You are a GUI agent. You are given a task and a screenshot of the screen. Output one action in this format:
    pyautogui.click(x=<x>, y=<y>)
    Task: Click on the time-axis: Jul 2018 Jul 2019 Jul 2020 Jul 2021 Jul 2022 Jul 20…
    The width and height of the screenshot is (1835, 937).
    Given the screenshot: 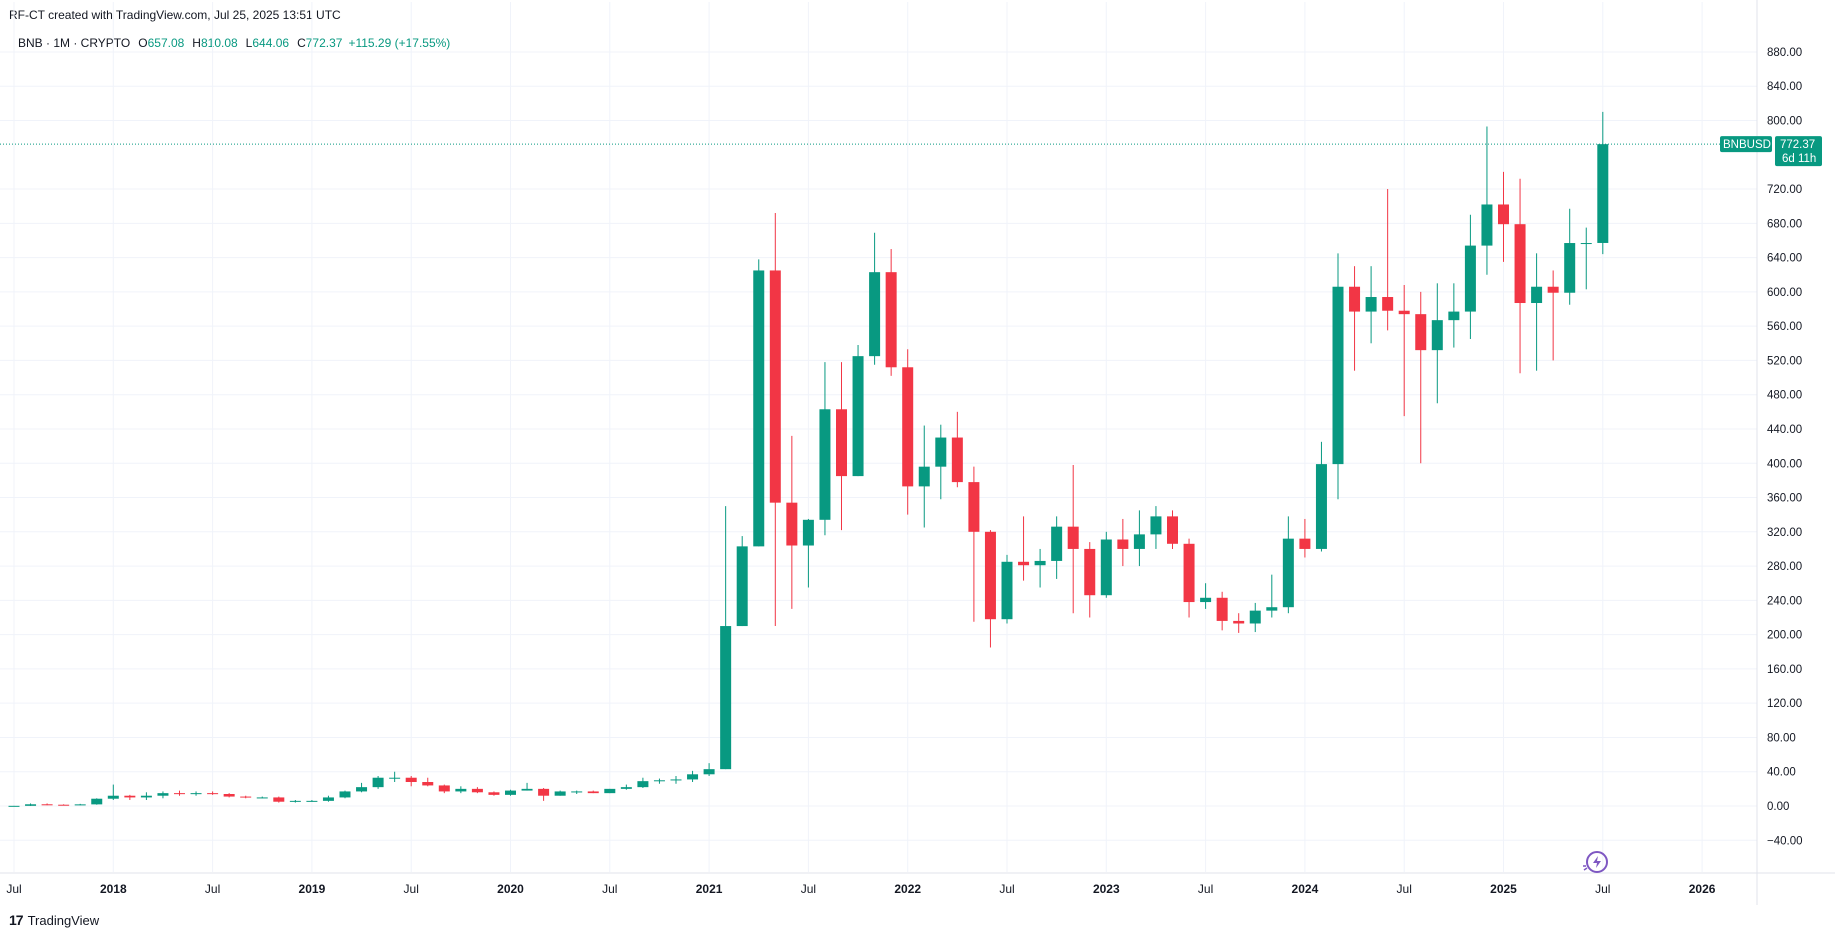 What is the action you would take?
    pyautogui.click(x=917, y=884)
    